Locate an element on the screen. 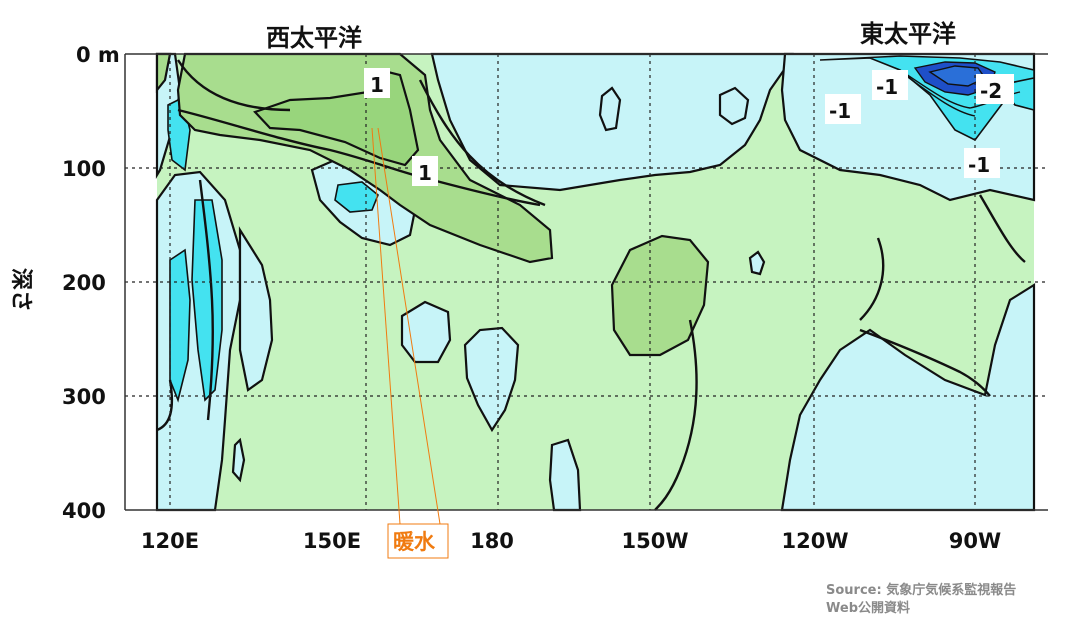  region-west-pacific: 西太平洋 is located at coordinates (314, 38).